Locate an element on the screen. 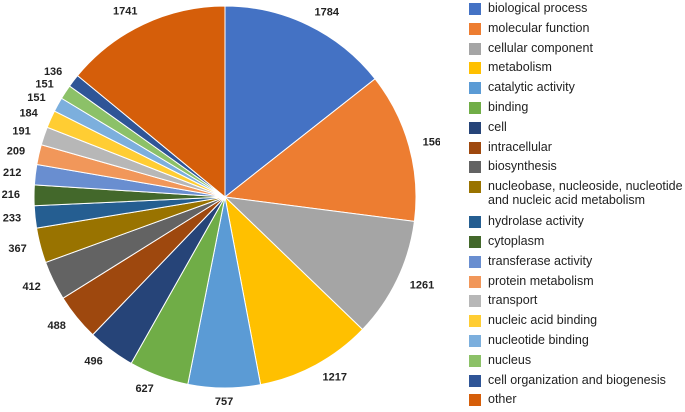 The image size is (685, 412). data-label-nucleotide-binding: 151 is located at coordinates (36, 98).